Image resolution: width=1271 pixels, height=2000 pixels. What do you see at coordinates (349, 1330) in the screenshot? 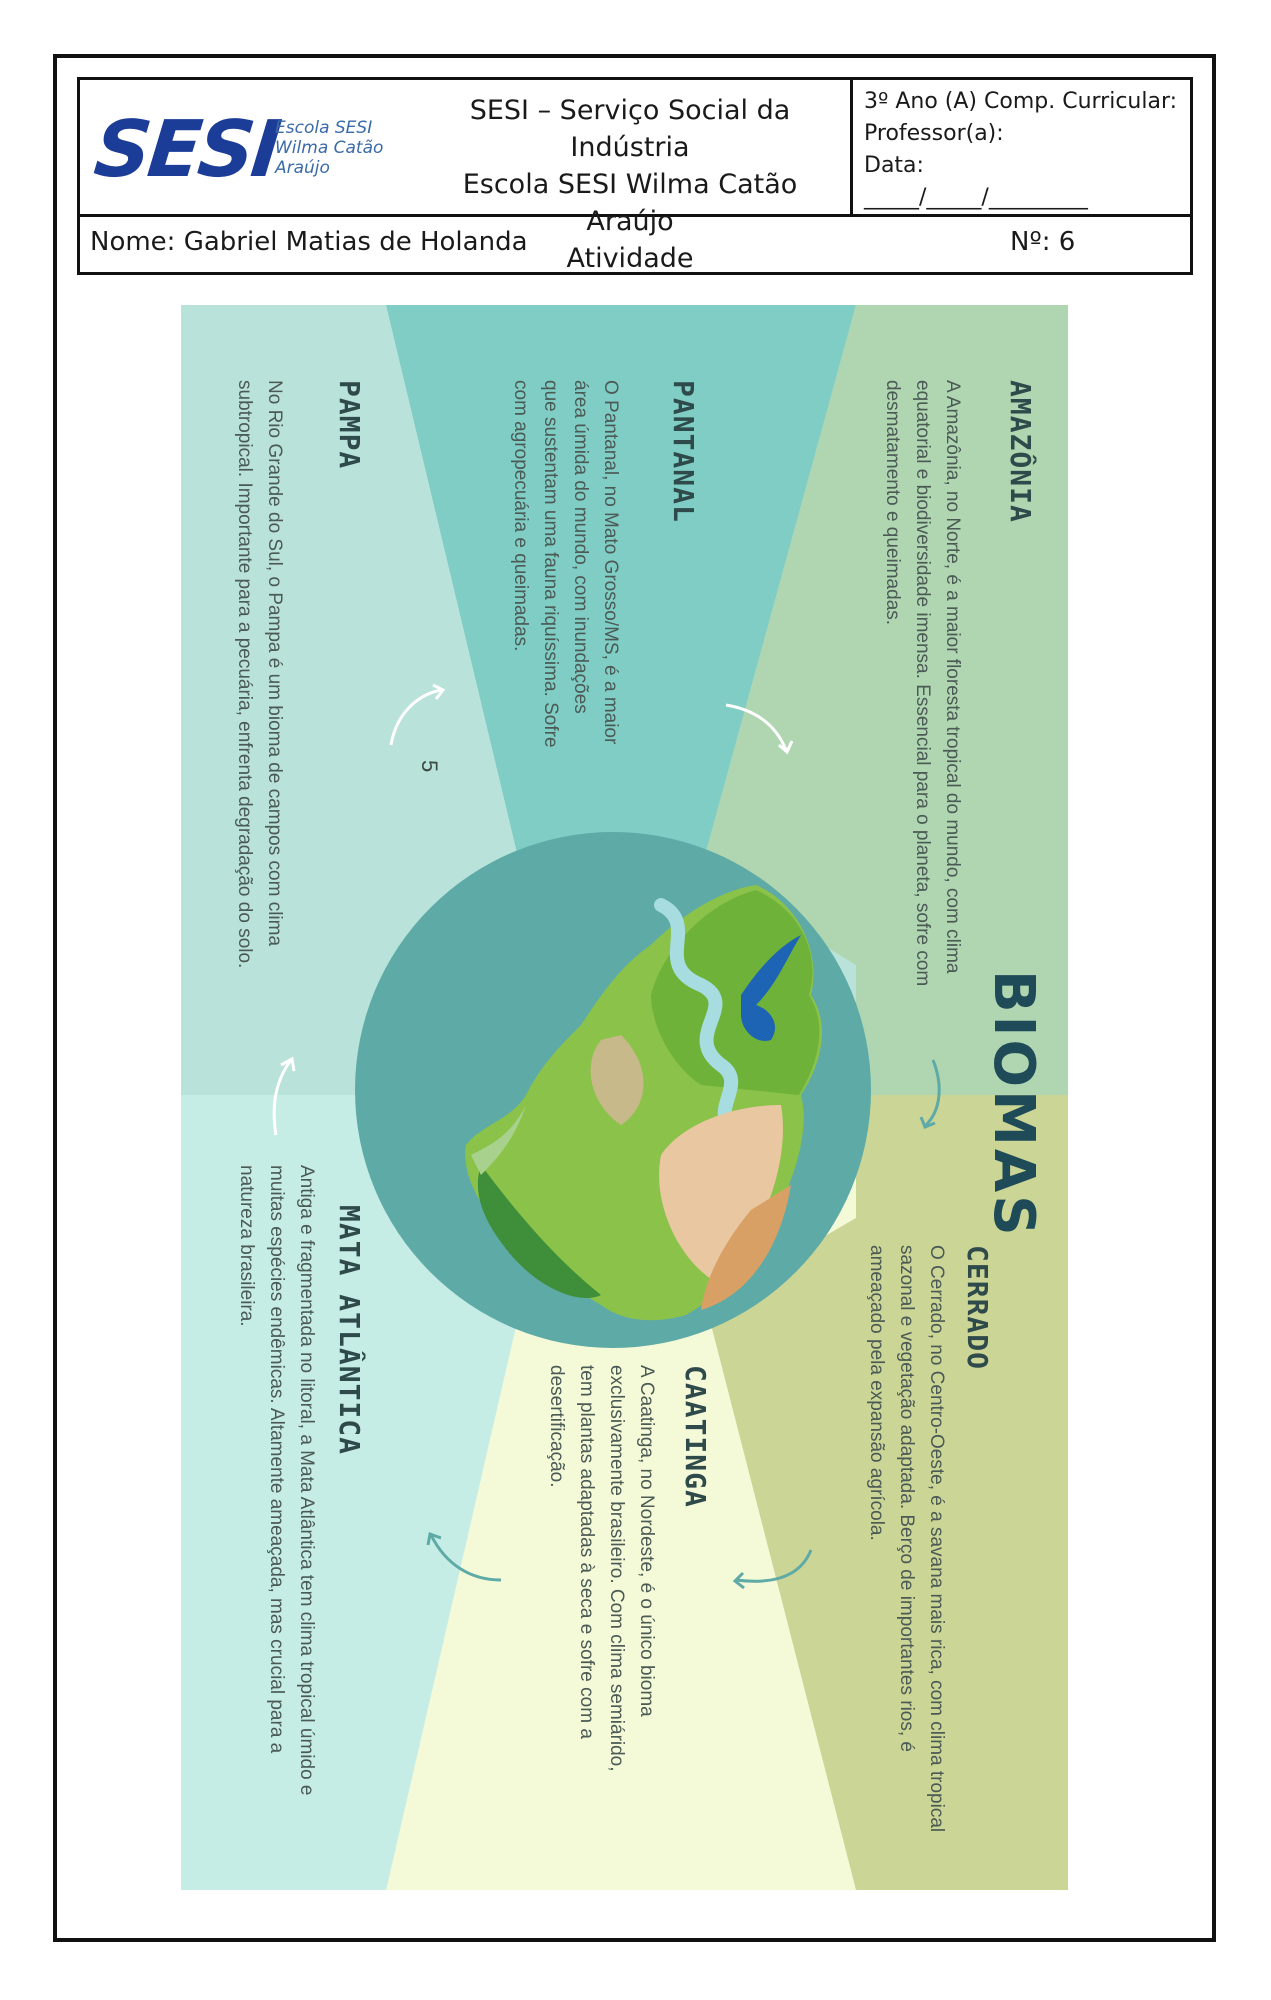
I see `biome-title-mata-atlantica: MATA ATLÂNTICA` at bounding box center [349, 1330].